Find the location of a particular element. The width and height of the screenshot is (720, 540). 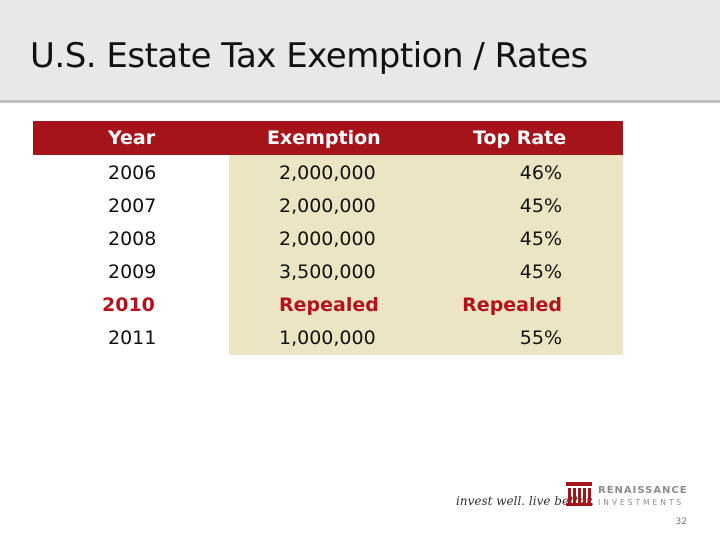

cell-year: 2008 is located at coordinates (132, 239).